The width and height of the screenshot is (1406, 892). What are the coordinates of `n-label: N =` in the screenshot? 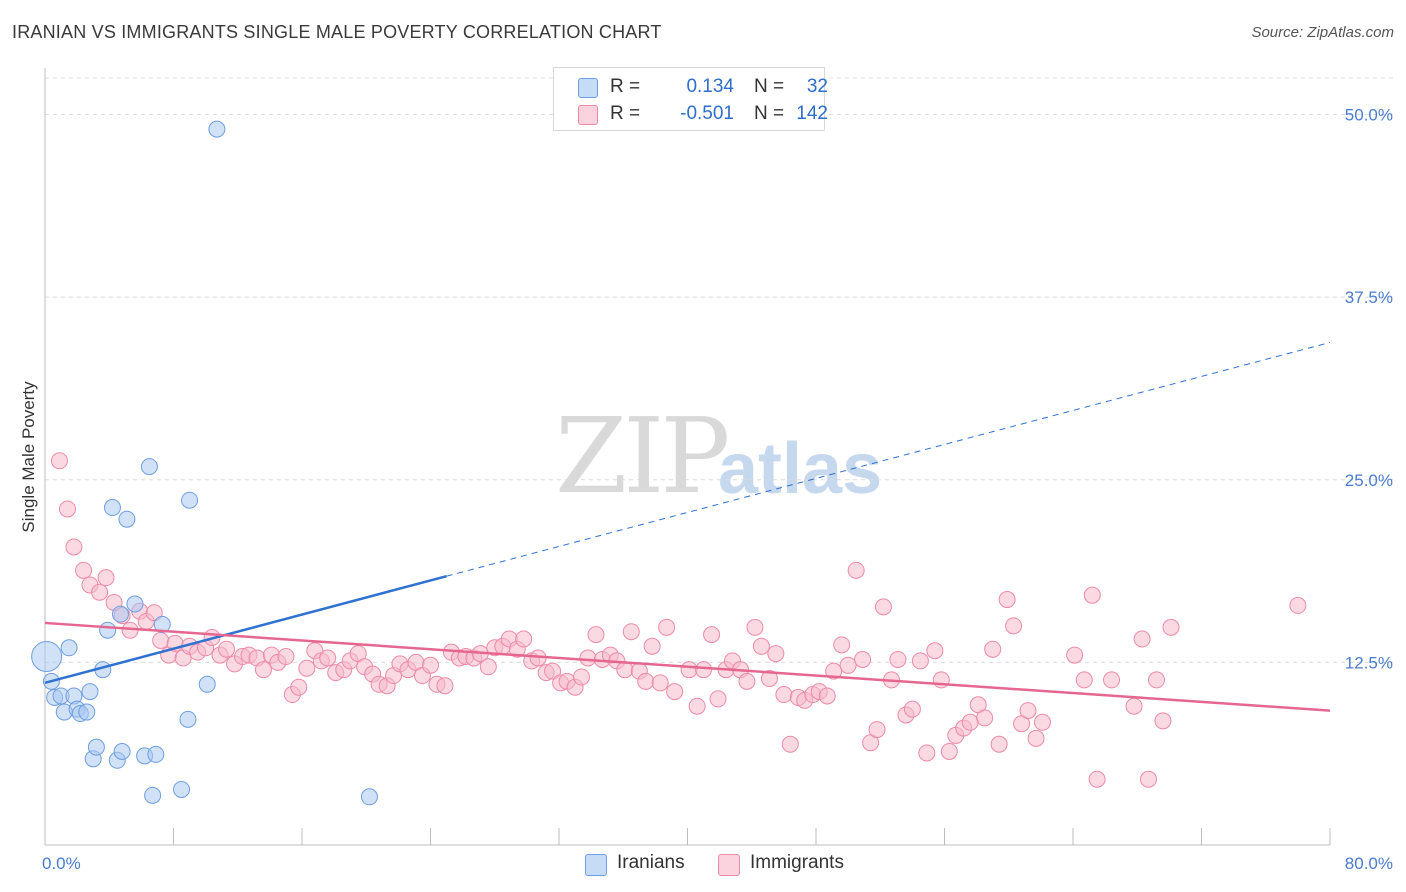 It's located at (769, 113).